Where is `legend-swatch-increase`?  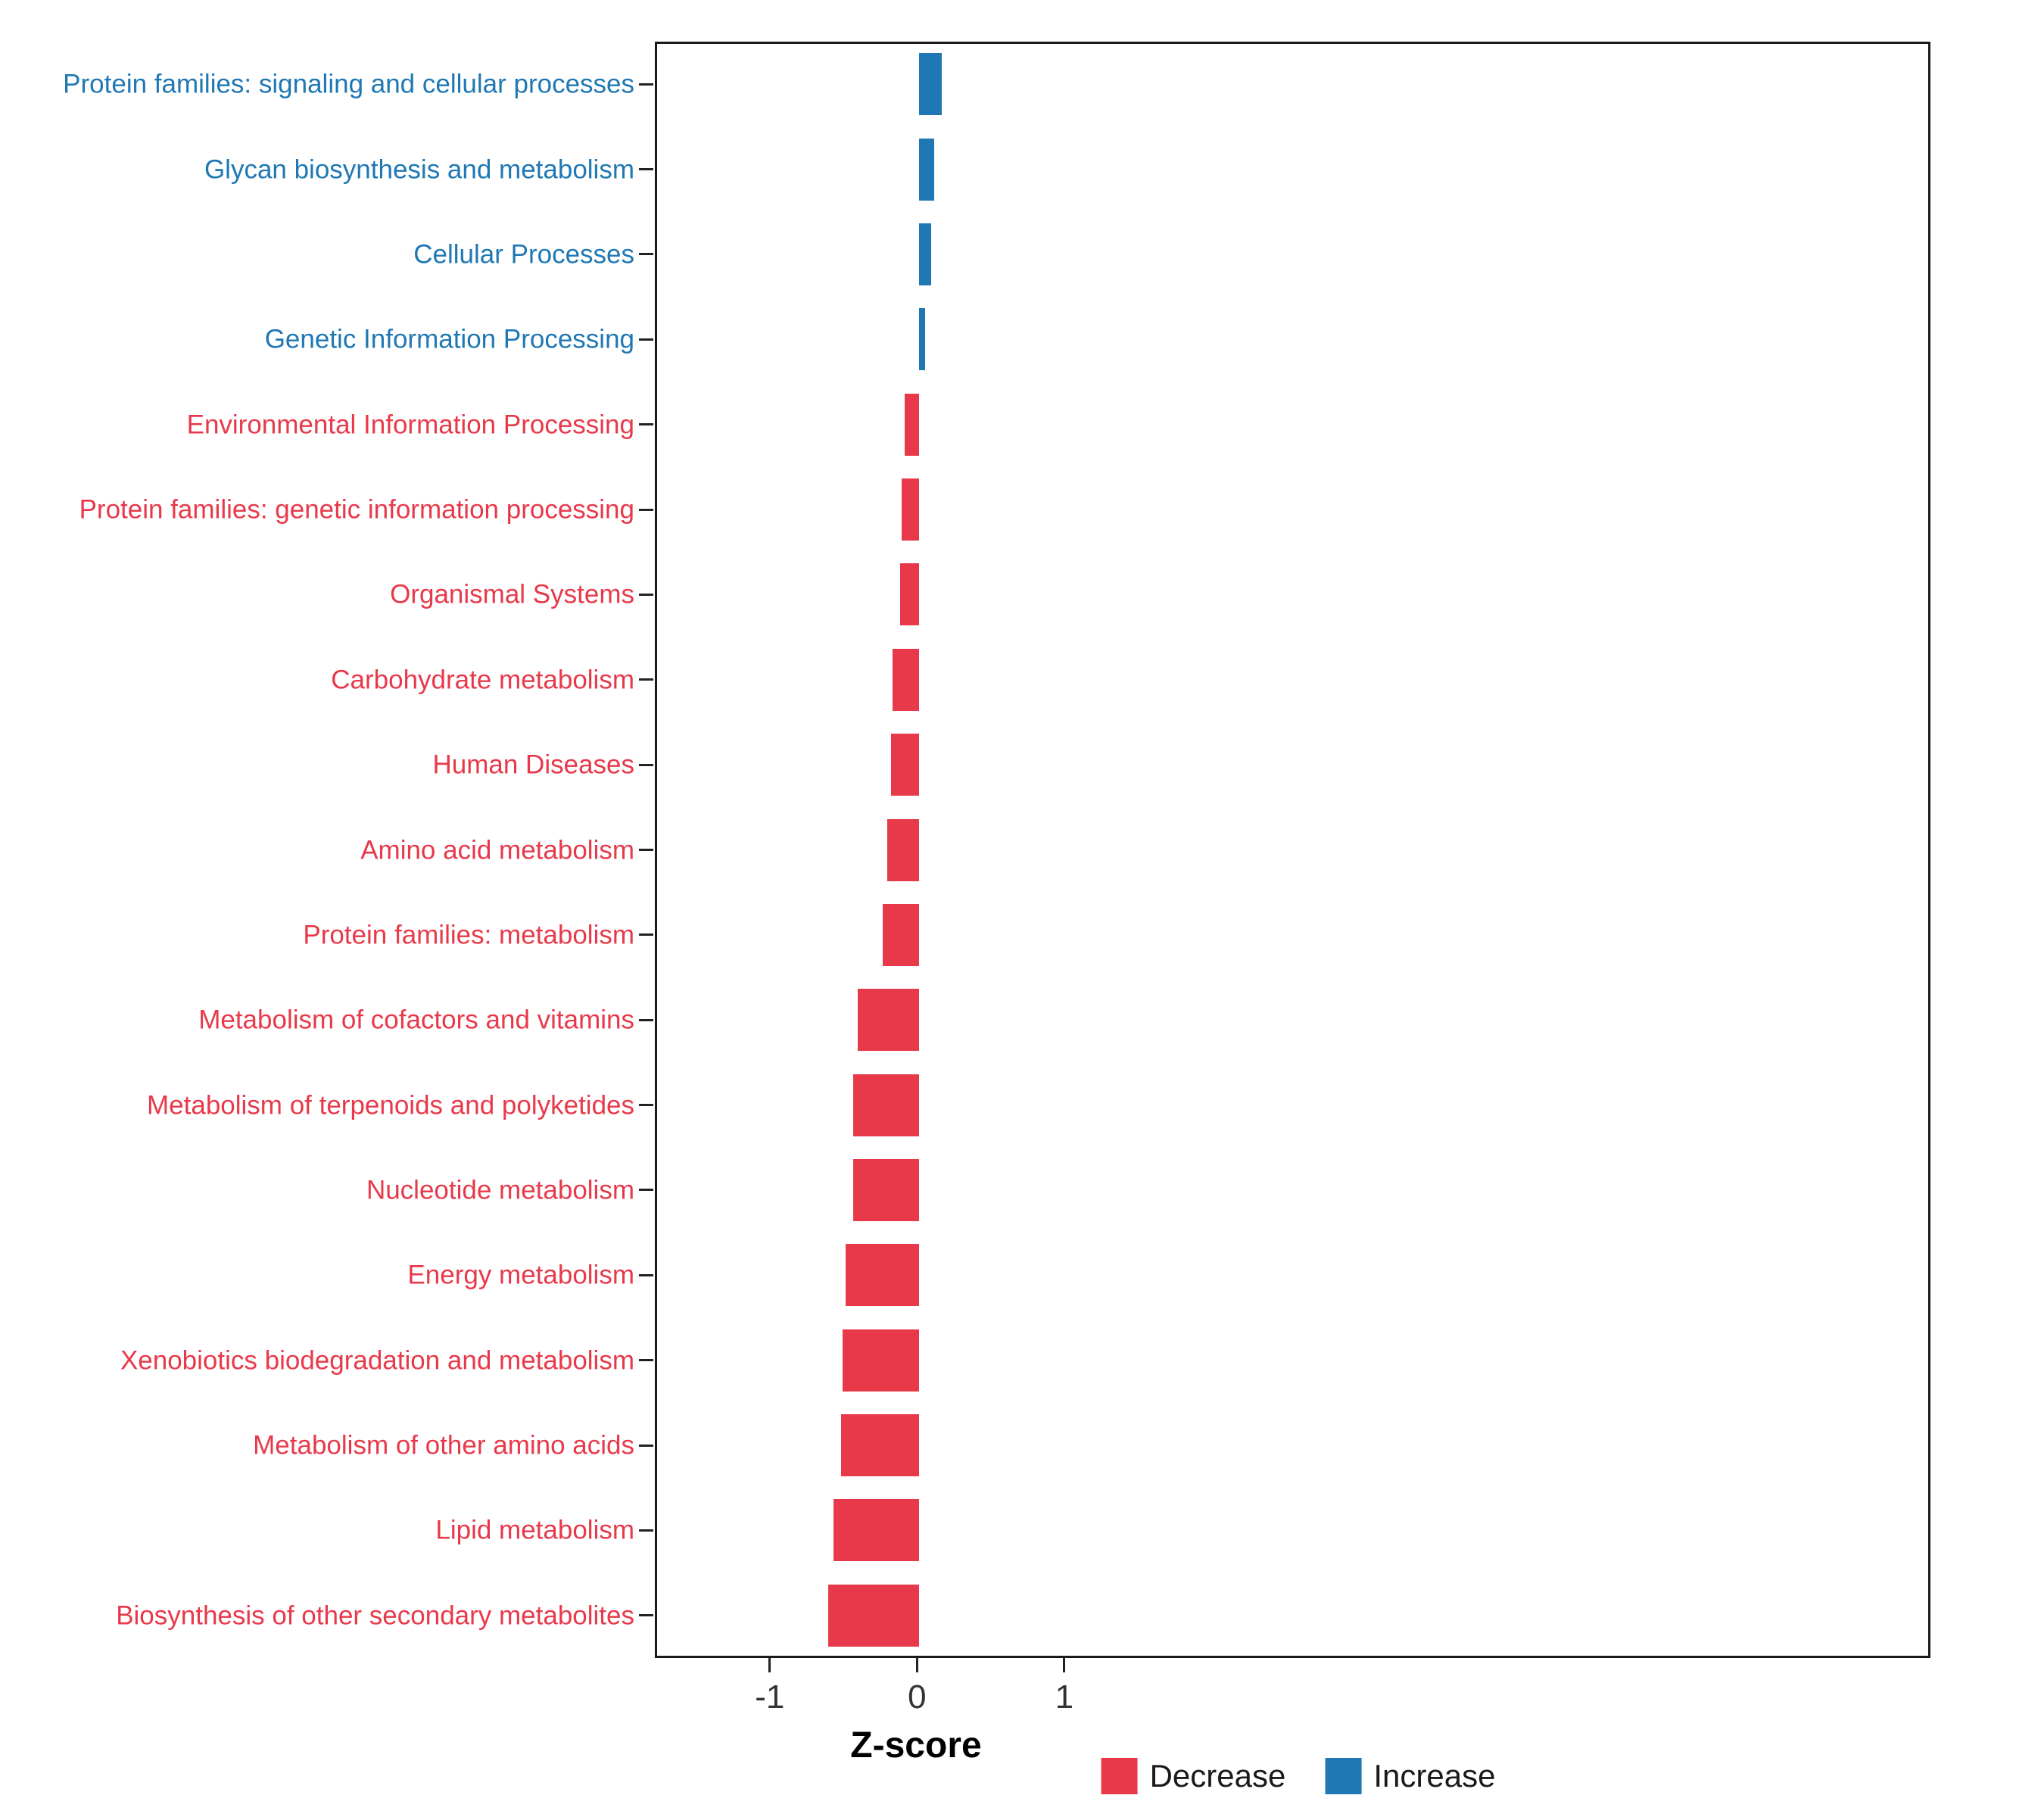 legend-swatch-increase is located at coordinates (1343, 1776).